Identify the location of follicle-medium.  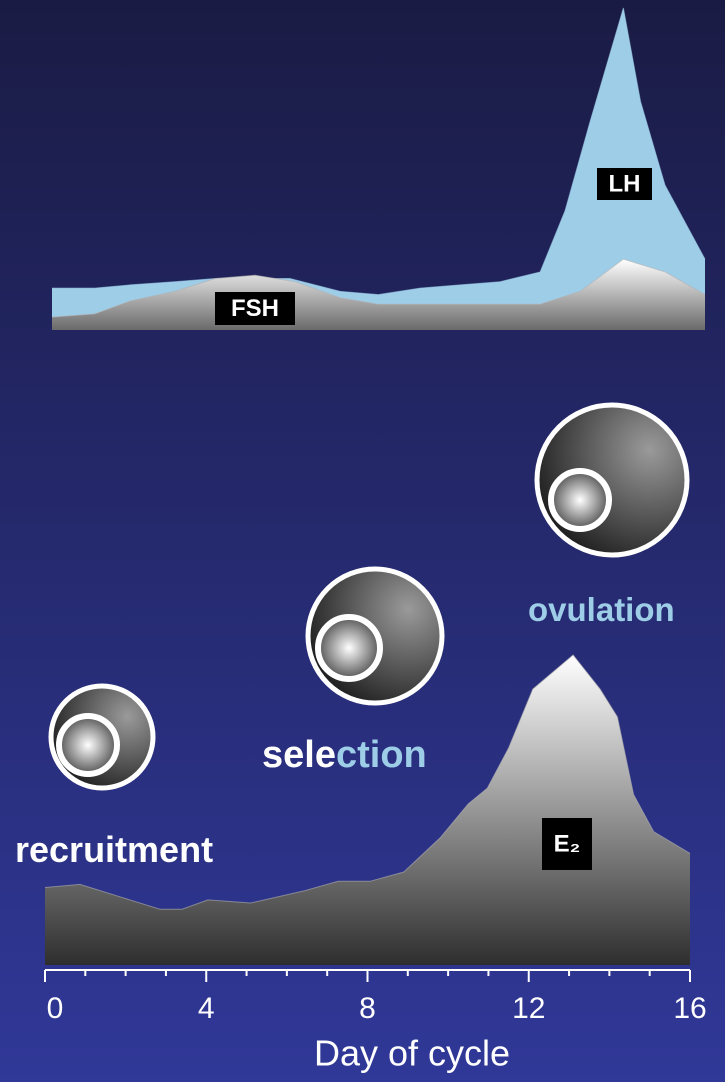
(375, 636).